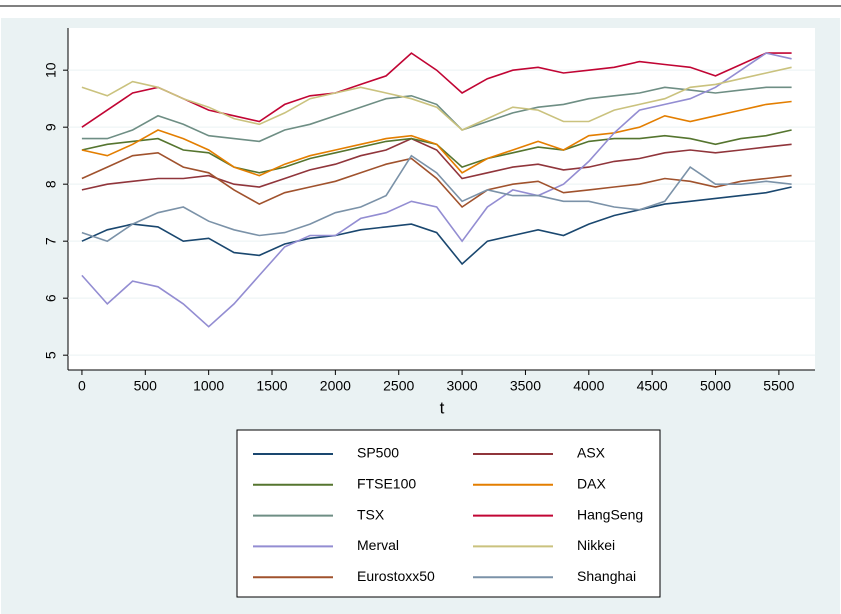 This screenshot has height=614, width=841. I want to click on x-tick-label: 2000, so click(335, 386).